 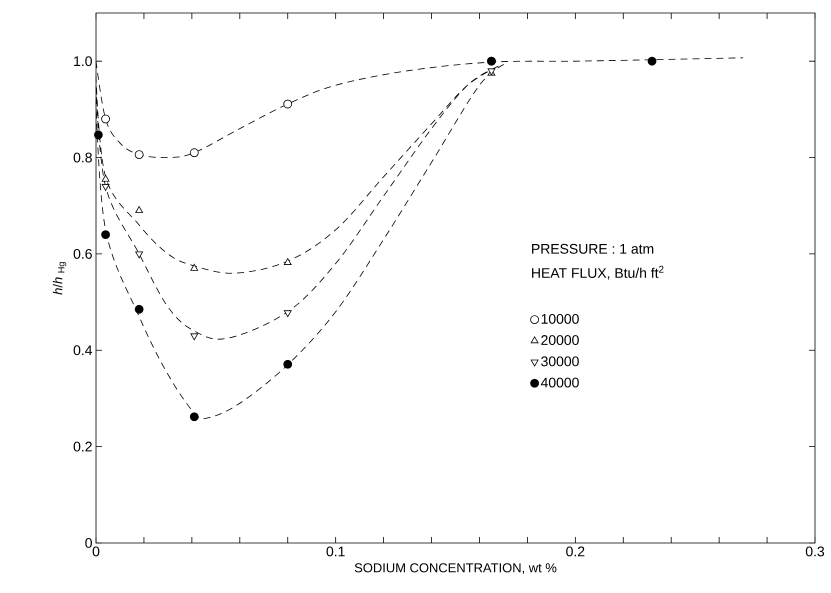 What do you see at coordinates (88, 543) in the screenshot?
I see `y-tick-label: 0` at bounding box center [88, 543].